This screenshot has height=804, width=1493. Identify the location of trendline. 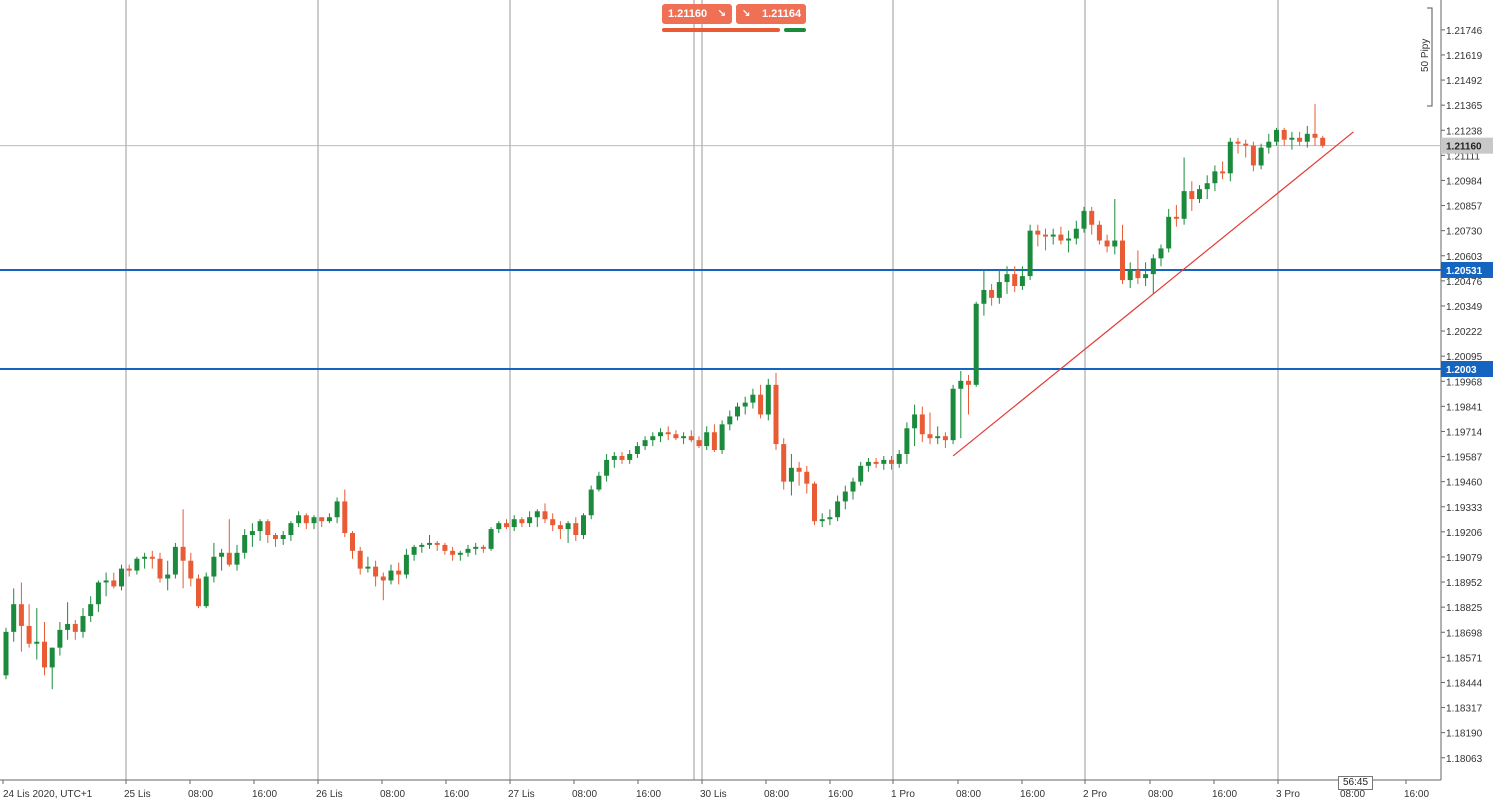
(1153, 294).